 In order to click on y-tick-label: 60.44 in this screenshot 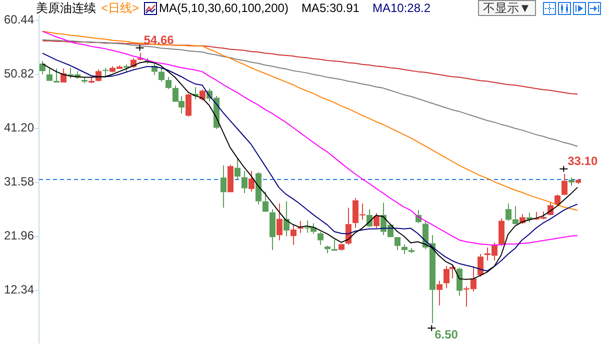, I will do `click(19, 19)`.